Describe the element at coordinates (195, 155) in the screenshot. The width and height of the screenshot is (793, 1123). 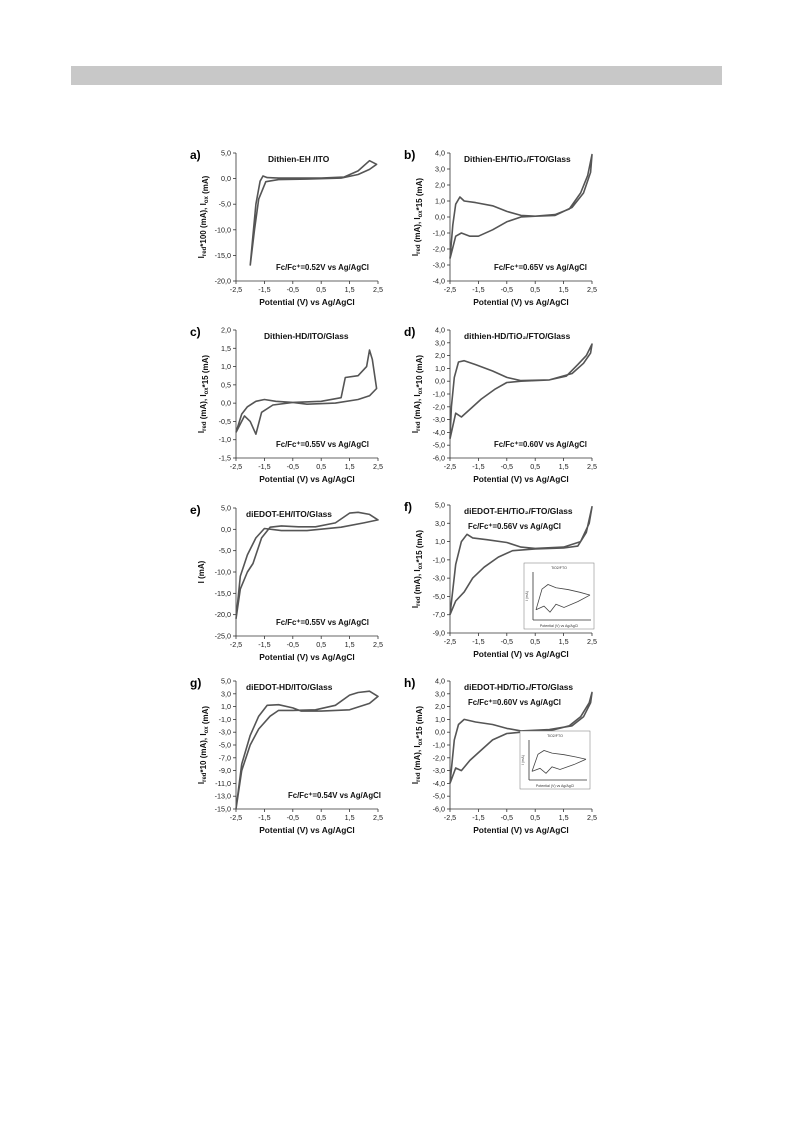
I see `panel-letter: a)` at that location.